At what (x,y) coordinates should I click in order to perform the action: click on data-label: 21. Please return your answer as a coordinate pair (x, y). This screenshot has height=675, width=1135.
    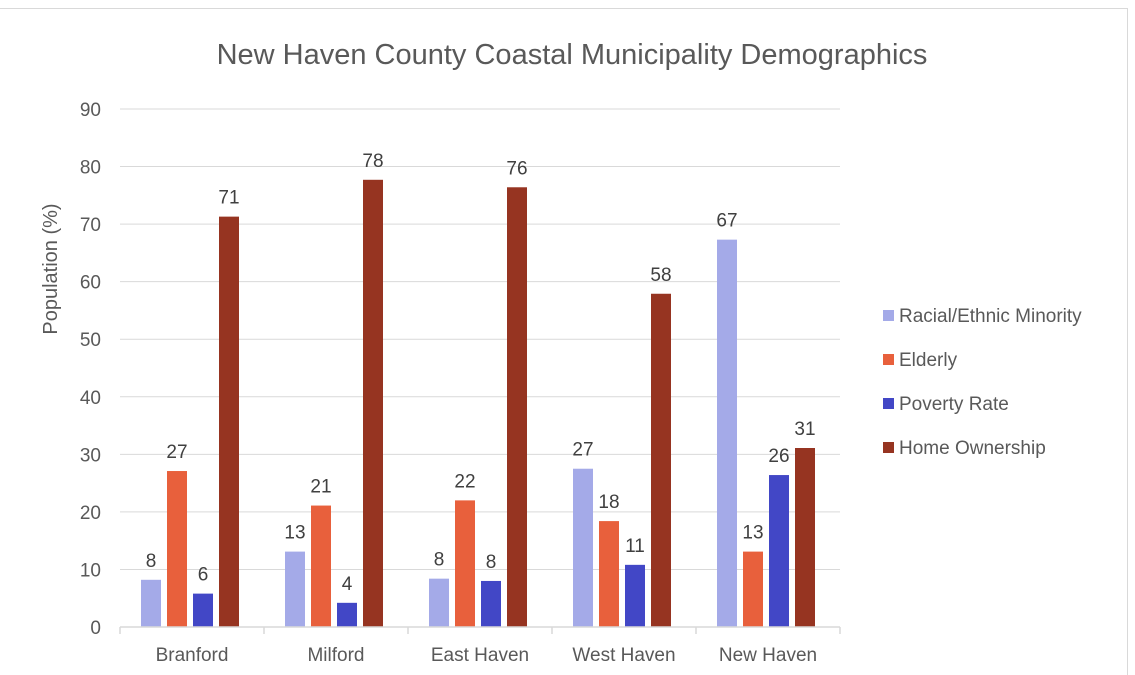
    Looking at the image, I should click on (320, 487).